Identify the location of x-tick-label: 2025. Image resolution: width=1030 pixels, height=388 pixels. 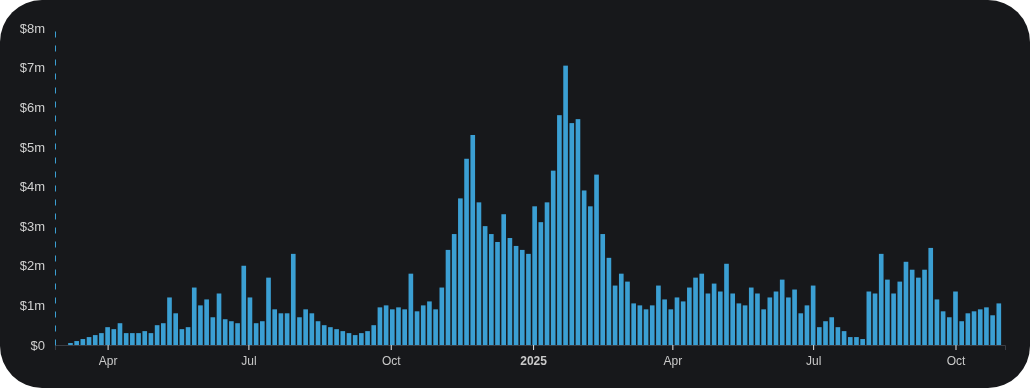
(534, 360).